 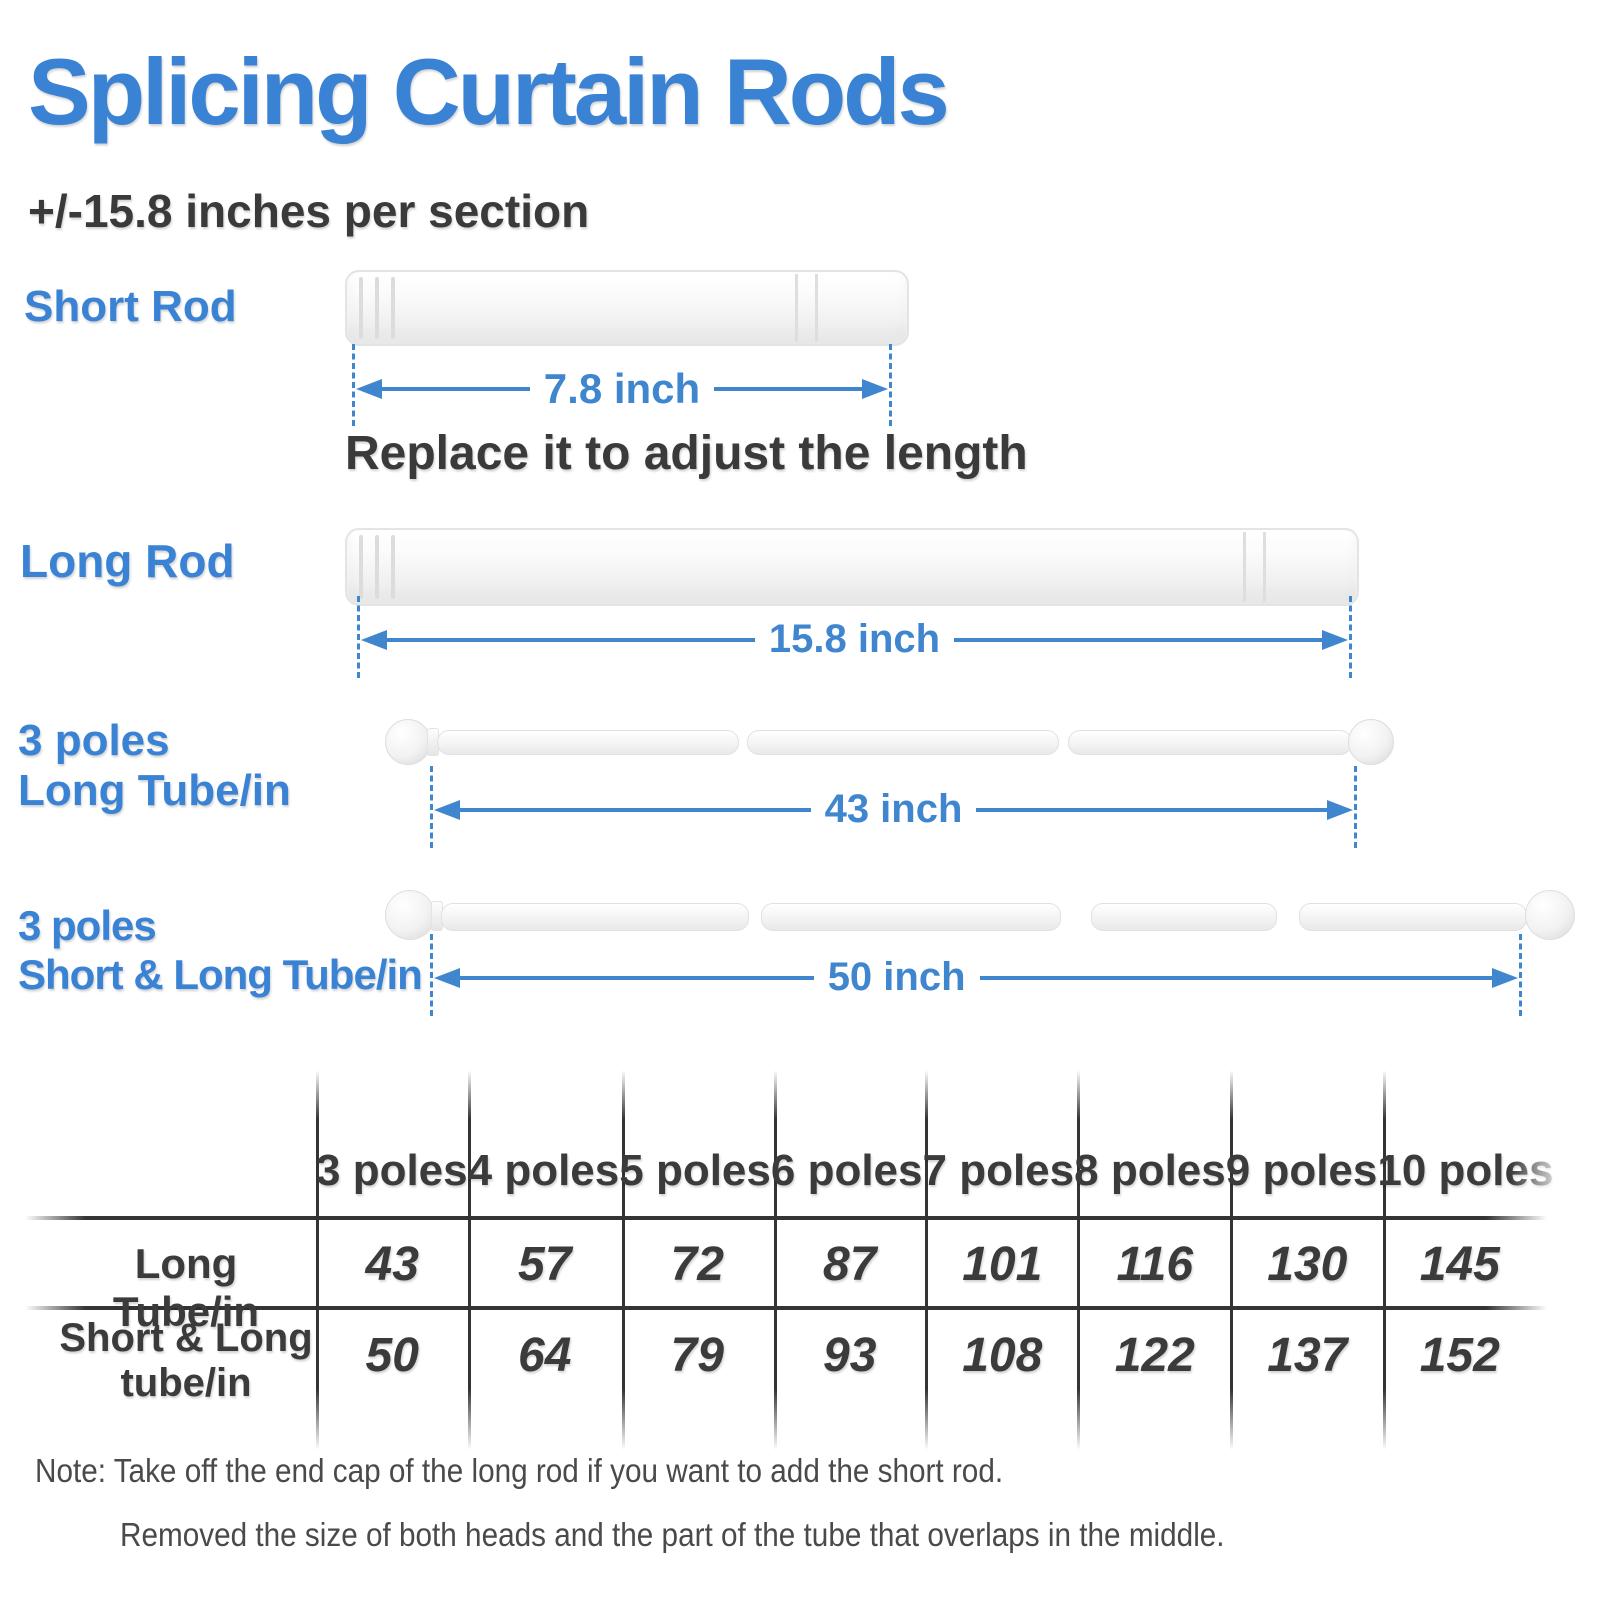 What do you see at coordinates (1154, 1355) in the screenshot?
I see `table-cell: 122` at bounding box center [1154, 1355].